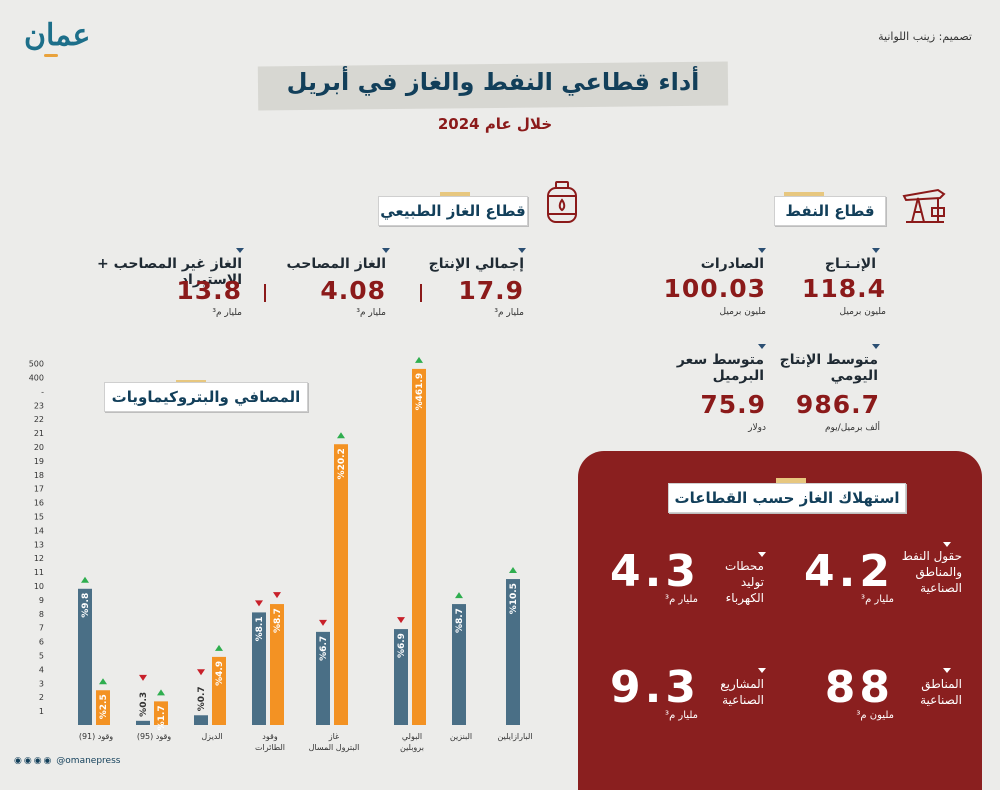 Image resolution: width=1000 pixels, height=790 pixels. Describe the element at coordinates (461, 736) in the screenshot. I see `category-label: البنزين` at that location.